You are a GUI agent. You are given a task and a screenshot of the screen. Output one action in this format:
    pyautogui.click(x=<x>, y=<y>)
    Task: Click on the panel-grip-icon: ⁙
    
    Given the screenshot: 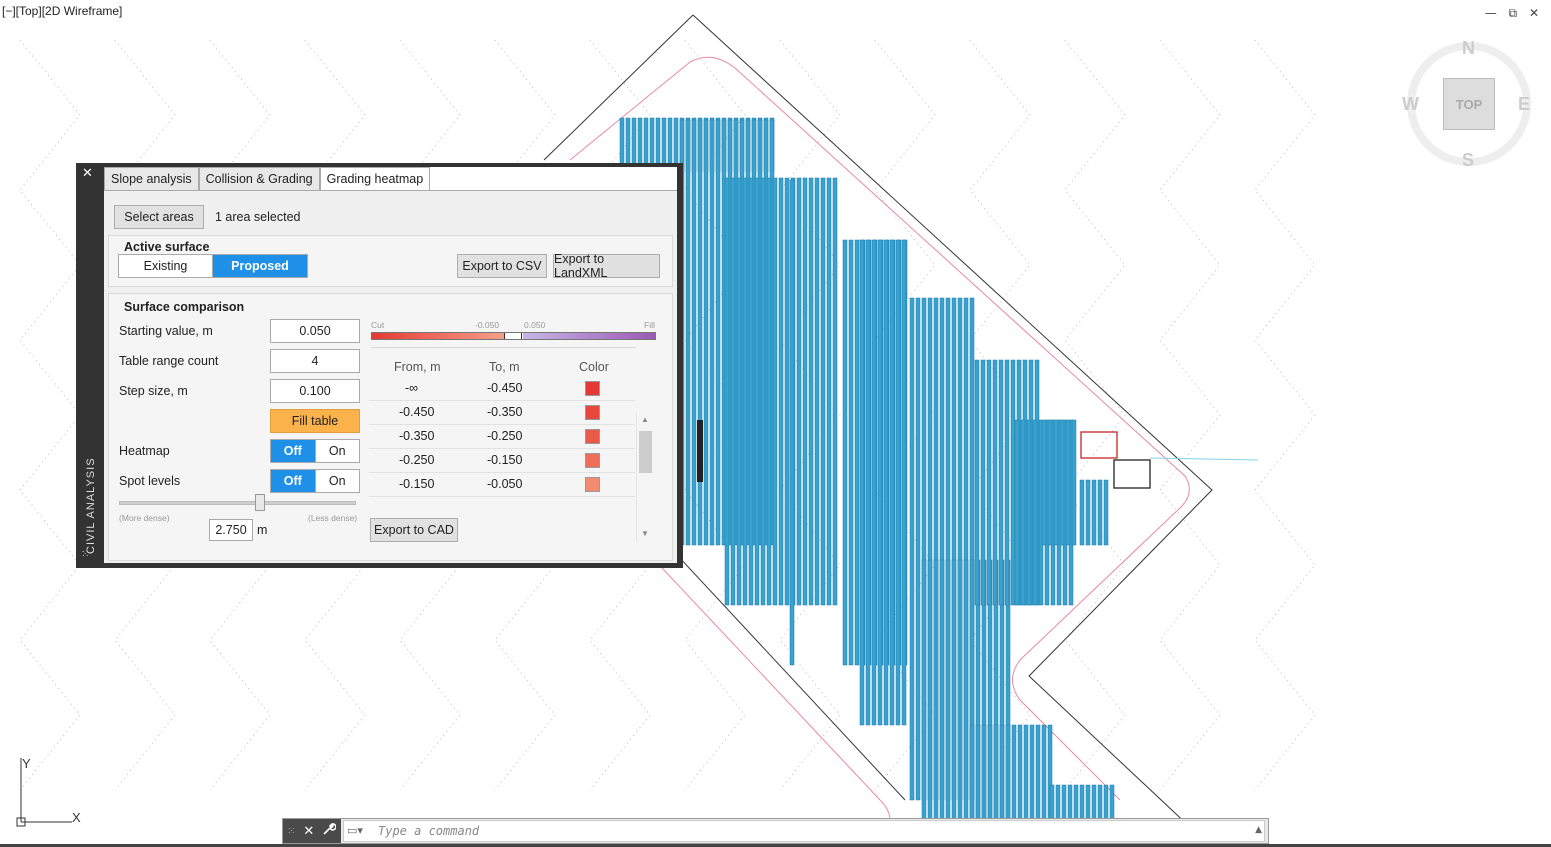 What is the action you would take?
    pyautogui.click(x=85, y=554)
    